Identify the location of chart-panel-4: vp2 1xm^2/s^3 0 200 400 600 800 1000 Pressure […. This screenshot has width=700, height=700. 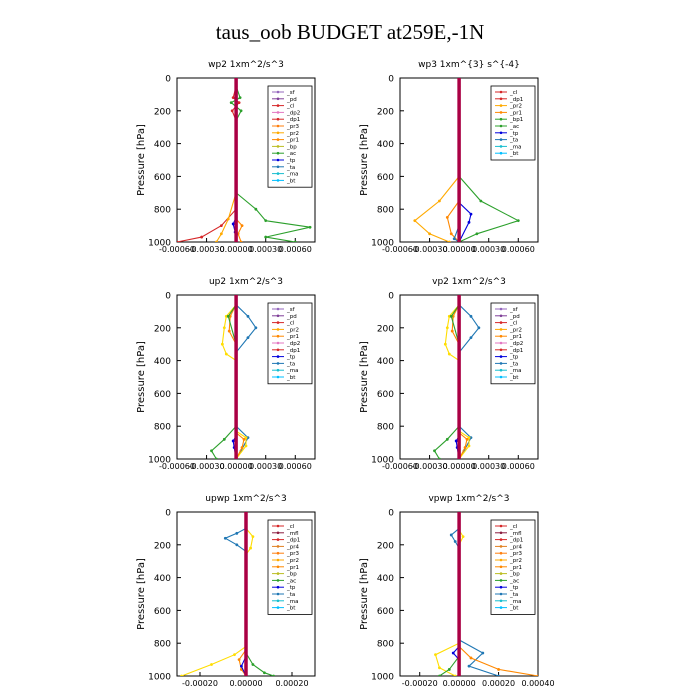
(449, 374).